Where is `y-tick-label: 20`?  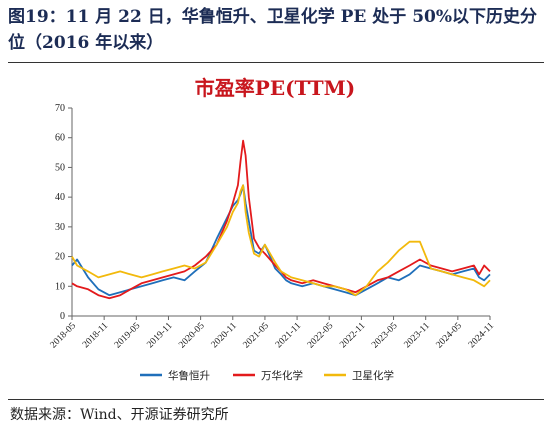 y-tick-label: 20 is located at coordinates (60, 257).